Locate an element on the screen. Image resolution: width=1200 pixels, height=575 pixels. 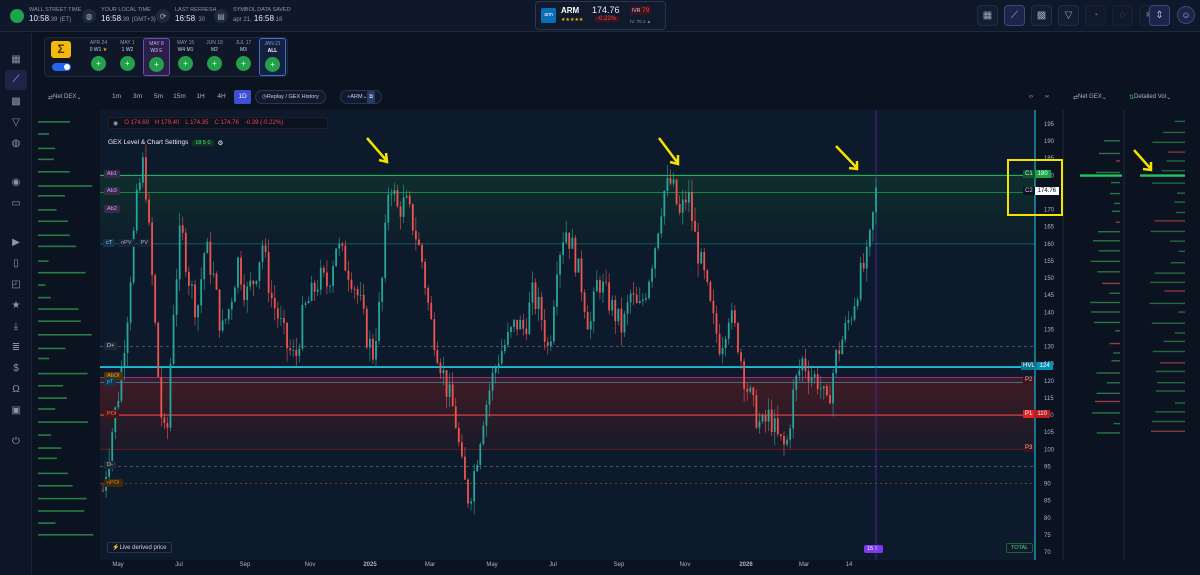
circle-icon: ◌ is located at coordinates (1122, 15).